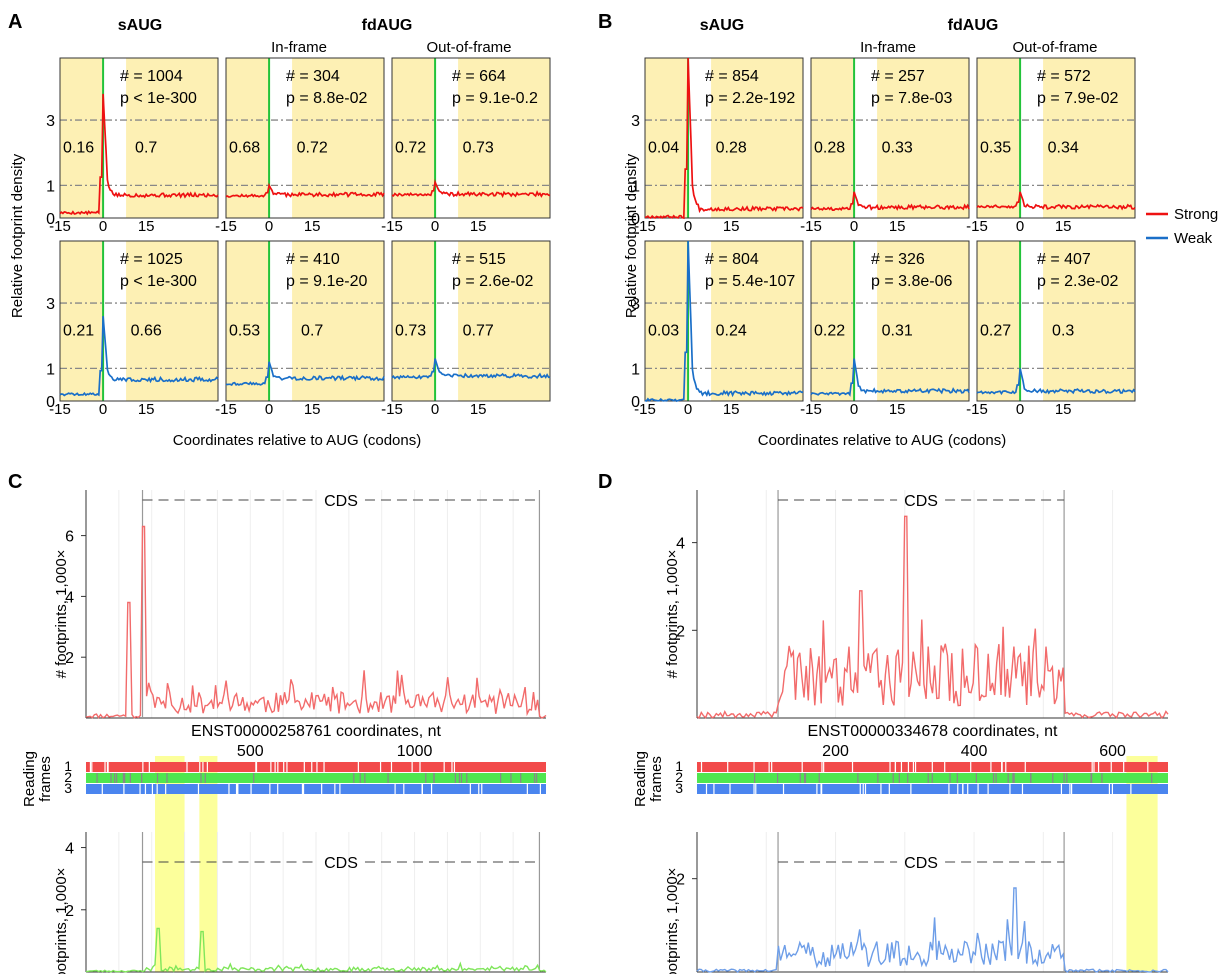 The width and height of the screenshot is (1228, 974). I want to click on profile-cell: # = 407 p = 2.3e-02 0.27 0.3 -15 0 15, so click(1051, 329).